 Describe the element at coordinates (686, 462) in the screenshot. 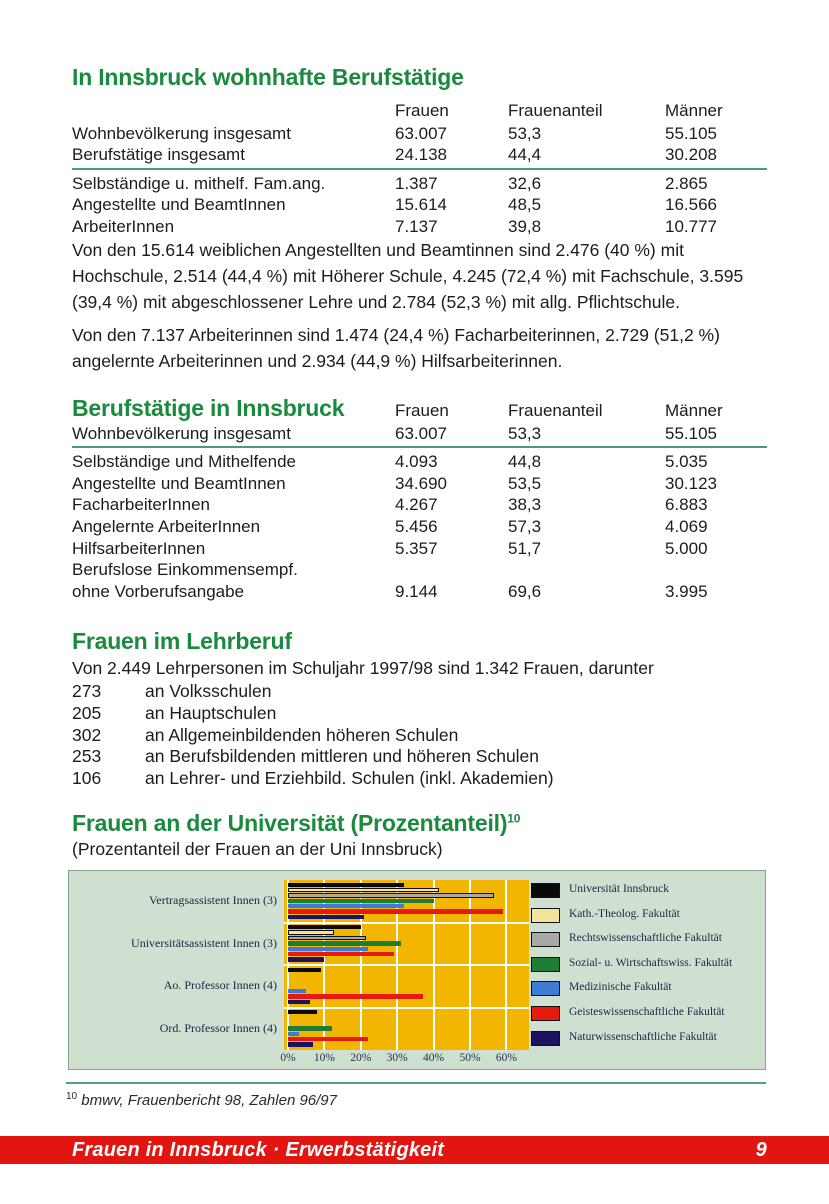

I see `table-cell: 5.035` at that location.